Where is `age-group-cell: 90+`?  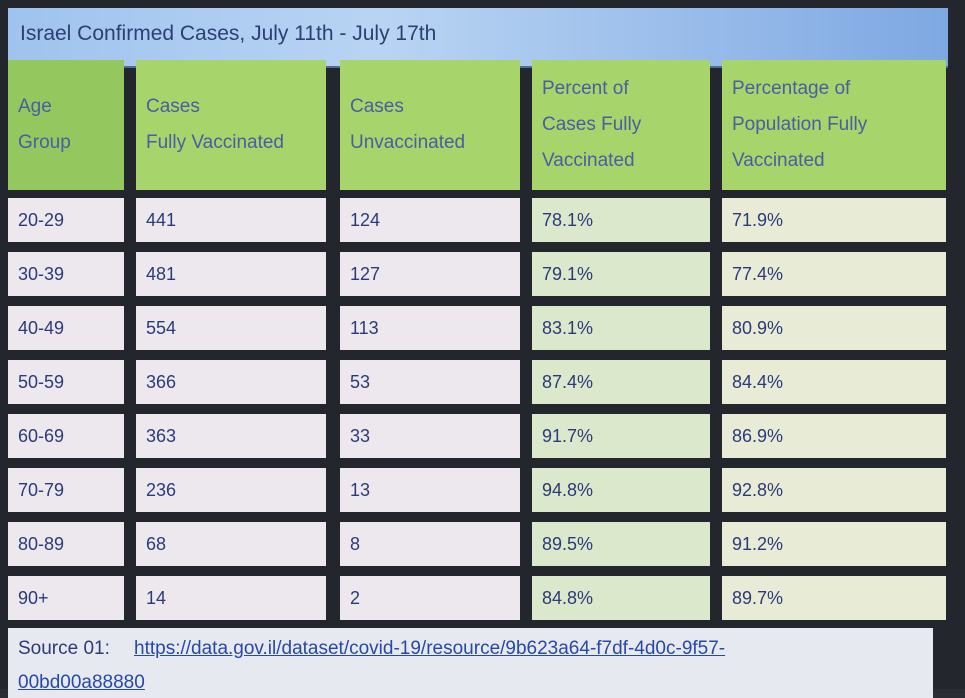 age-group-cell: 90+ is located at coordinates (66, 598).